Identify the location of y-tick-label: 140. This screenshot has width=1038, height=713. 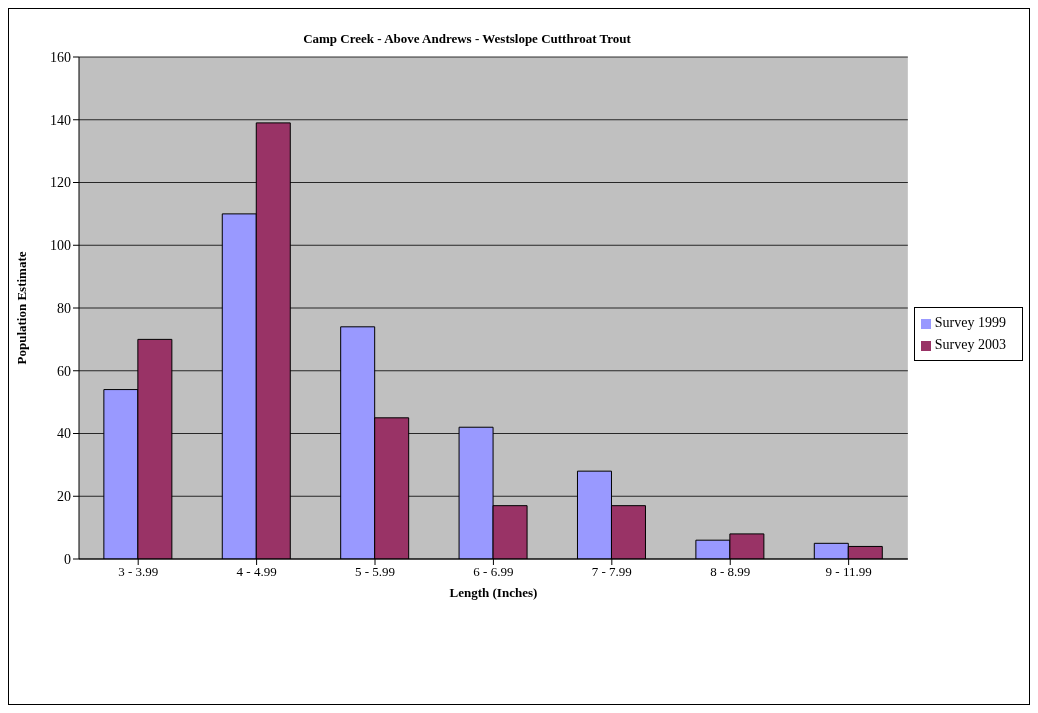
(60, 120).